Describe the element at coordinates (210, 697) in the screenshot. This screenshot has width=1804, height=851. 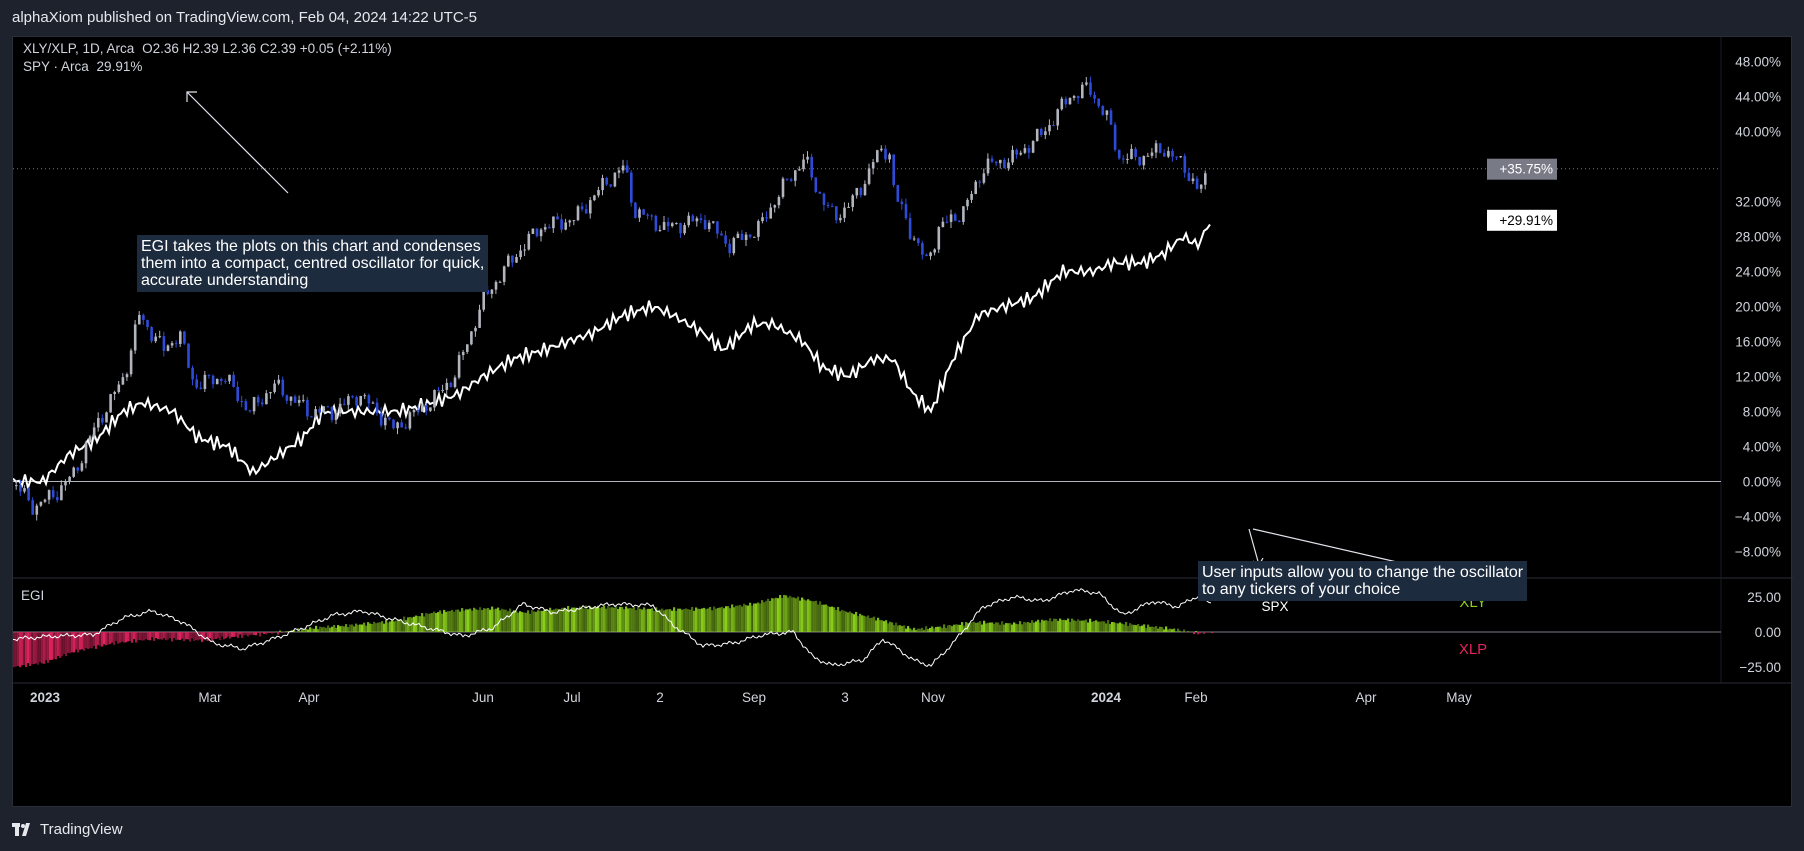
I see `time-axis-label: Mar` at that location.